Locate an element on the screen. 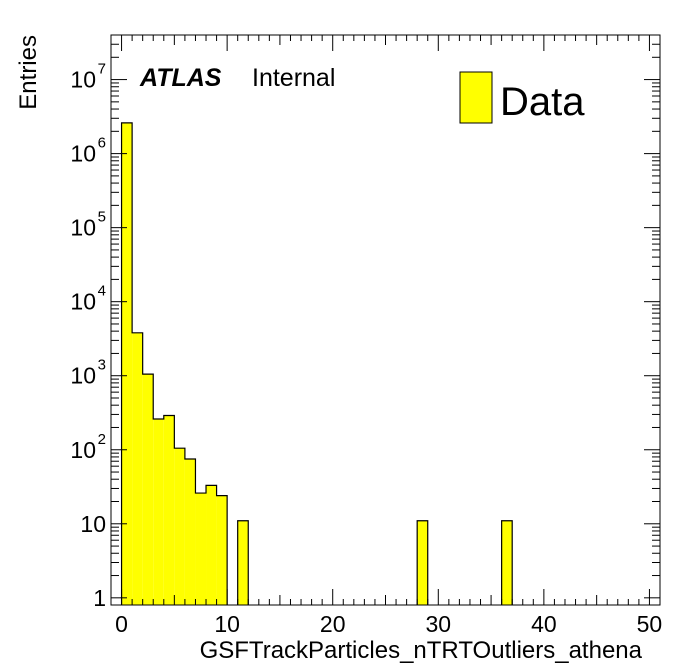 The height and width of the screenshot is (672, 696). legend-label-data: Data is located at coordinates (542, 102).